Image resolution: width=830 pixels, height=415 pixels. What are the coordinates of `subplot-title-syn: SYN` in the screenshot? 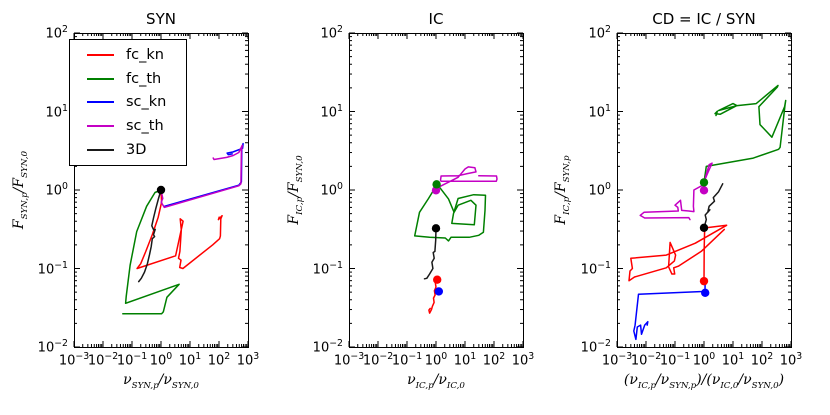 It's located at (161, 19).